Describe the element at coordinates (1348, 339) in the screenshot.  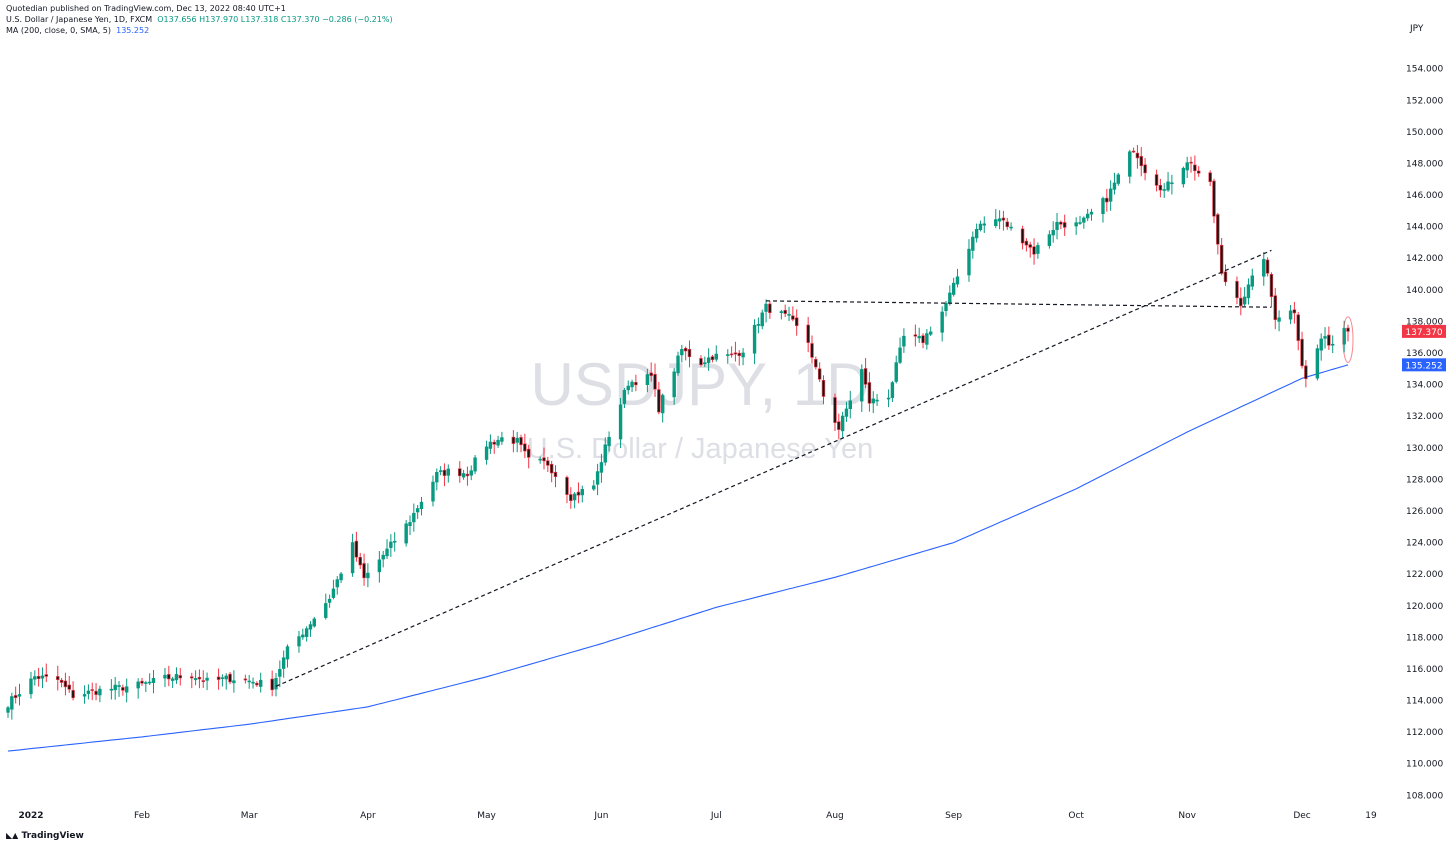
I see `highlight-ellipse` at that location.